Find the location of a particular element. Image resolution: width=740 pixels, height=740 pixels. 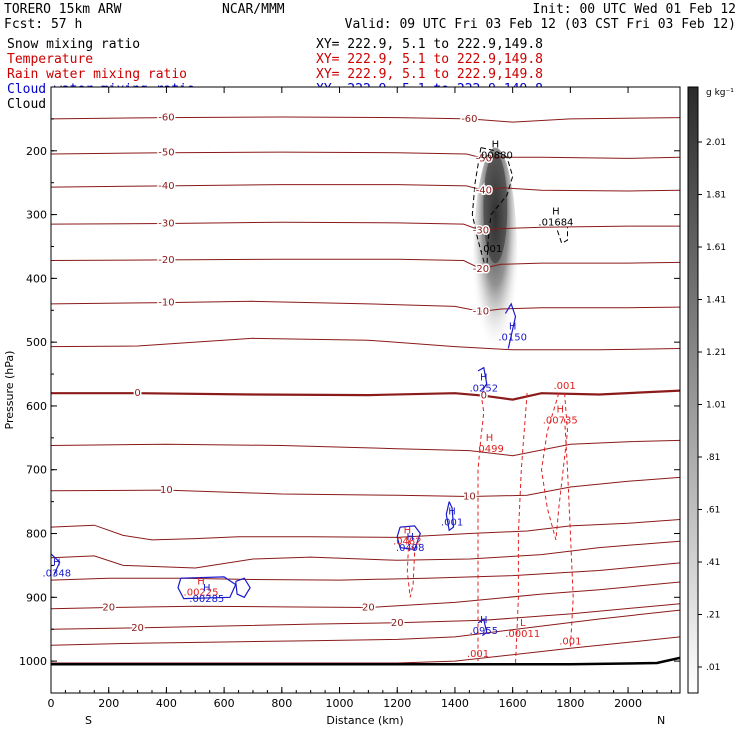

model-title: TORERO 15km ARW is located at coordinates (63, 9).